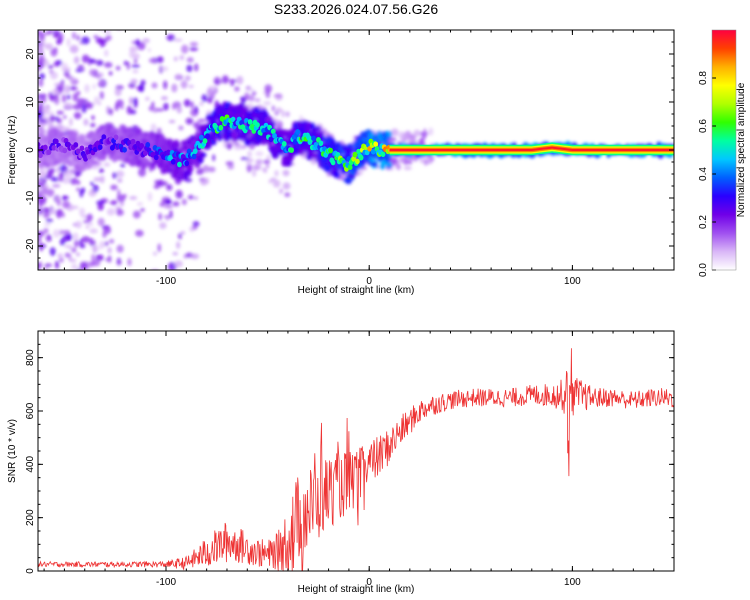 This screenshot has width=750, height=600. What do you see at coordinates (703, 270) in the screenshot?
I see `colorbar-tick-label: 0.0` at bounding box center [703, 270].